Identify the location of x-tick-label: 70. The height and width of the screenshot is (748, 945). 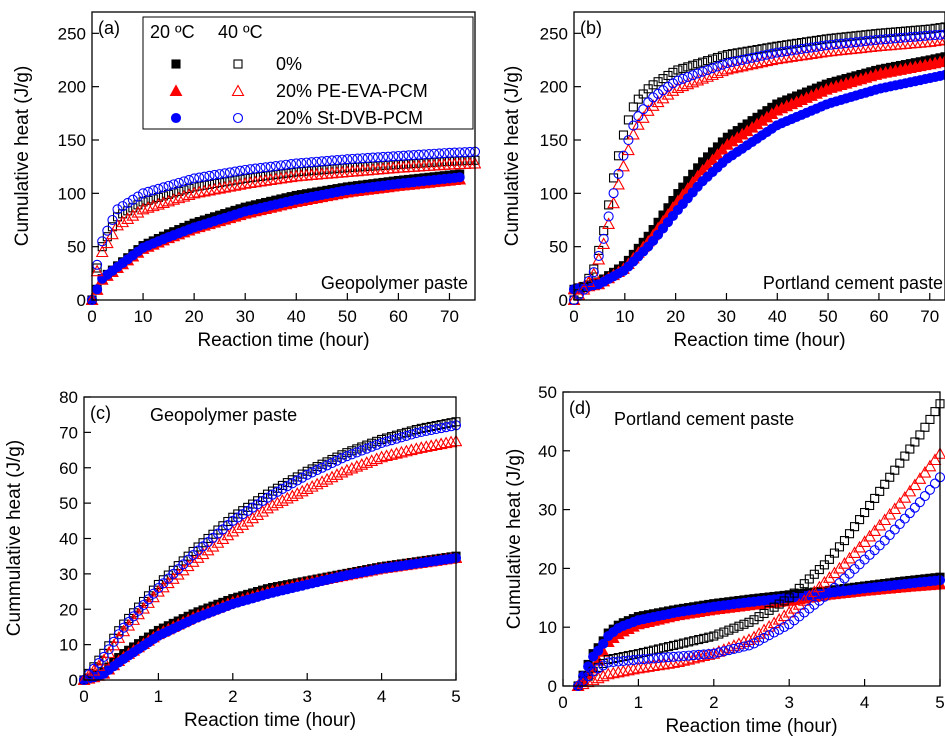
(929, 316).